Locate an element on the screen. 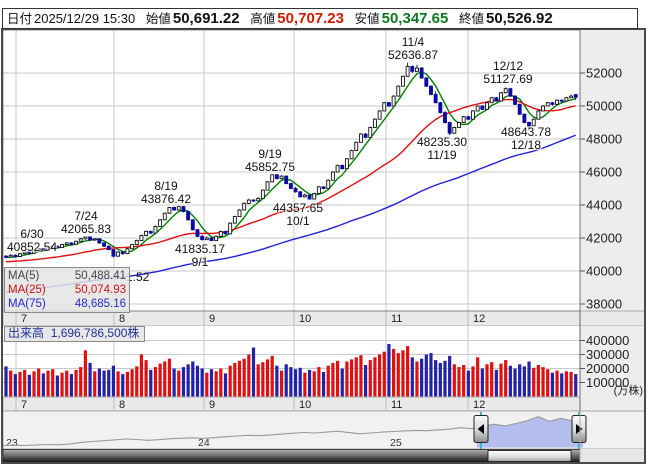  chart-annotation: 48643.78 12/18 is located at coordinates (526, 138).